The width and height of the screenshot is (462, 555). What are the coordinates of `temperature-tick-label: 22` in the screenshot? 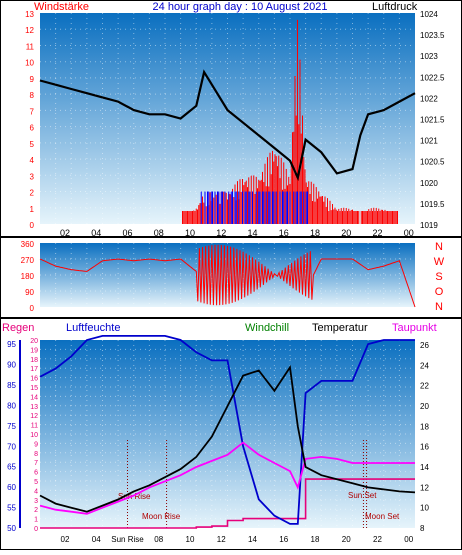 It's located at (424, 386).